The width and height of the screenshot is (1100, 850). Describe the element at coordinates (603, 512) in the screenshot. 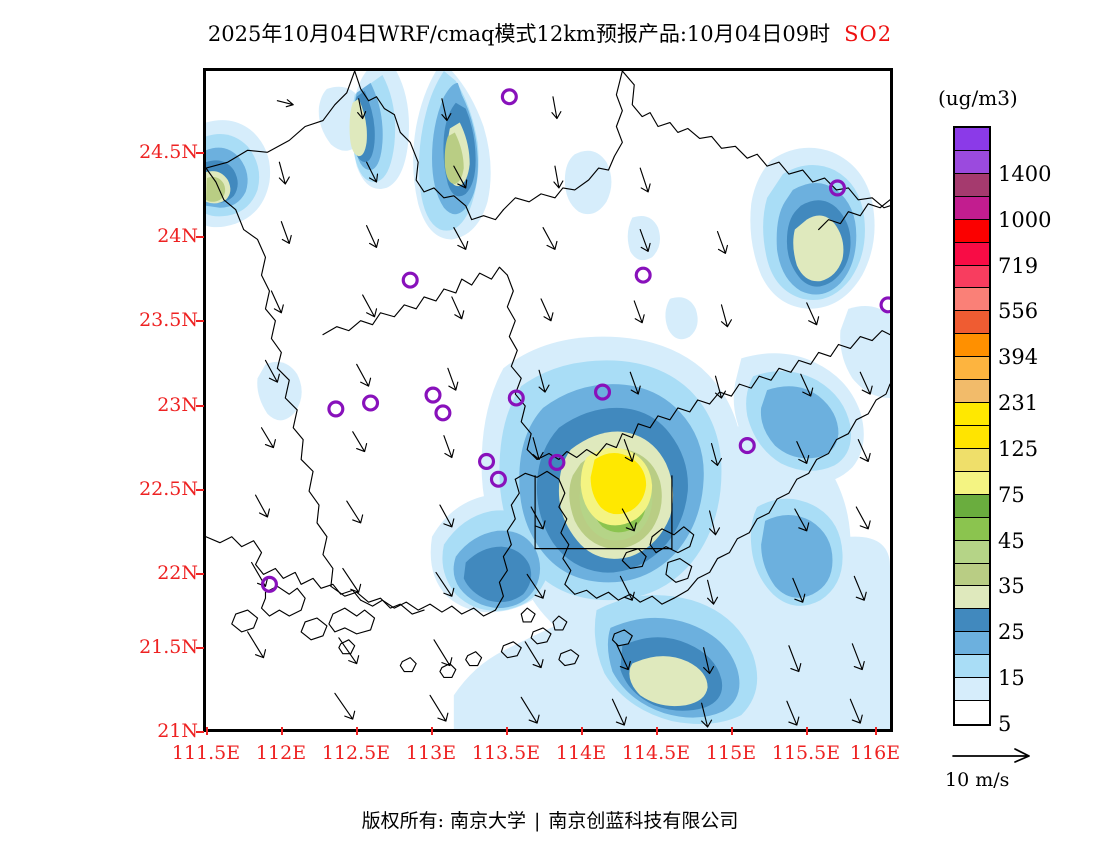

I see `study-domain-box` at that location.